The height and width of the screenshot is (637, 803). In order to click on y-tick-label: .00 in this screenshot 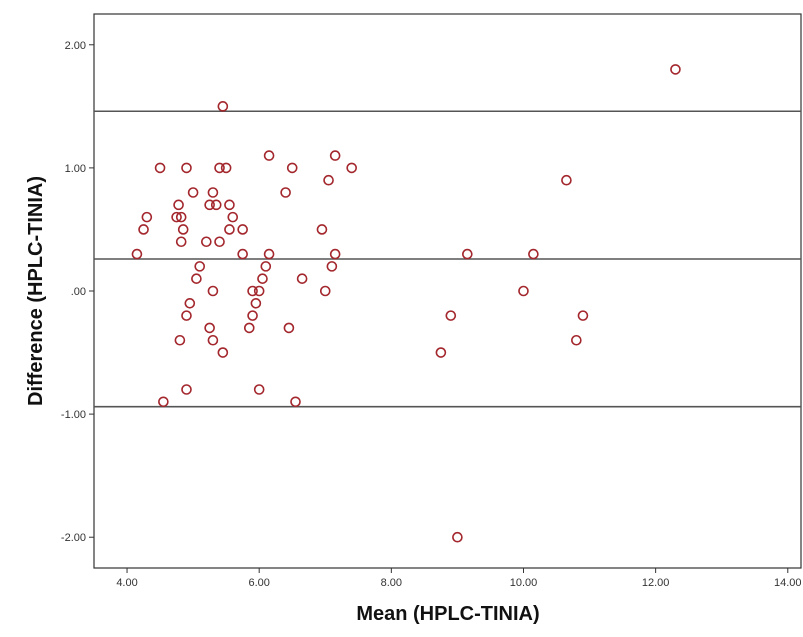, I will do `click(78, 292)`.